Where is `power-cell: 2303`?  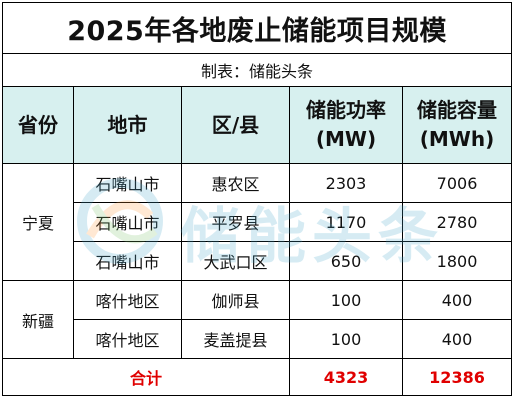 power-cell: 2303 is located at coordinates (346, 183).